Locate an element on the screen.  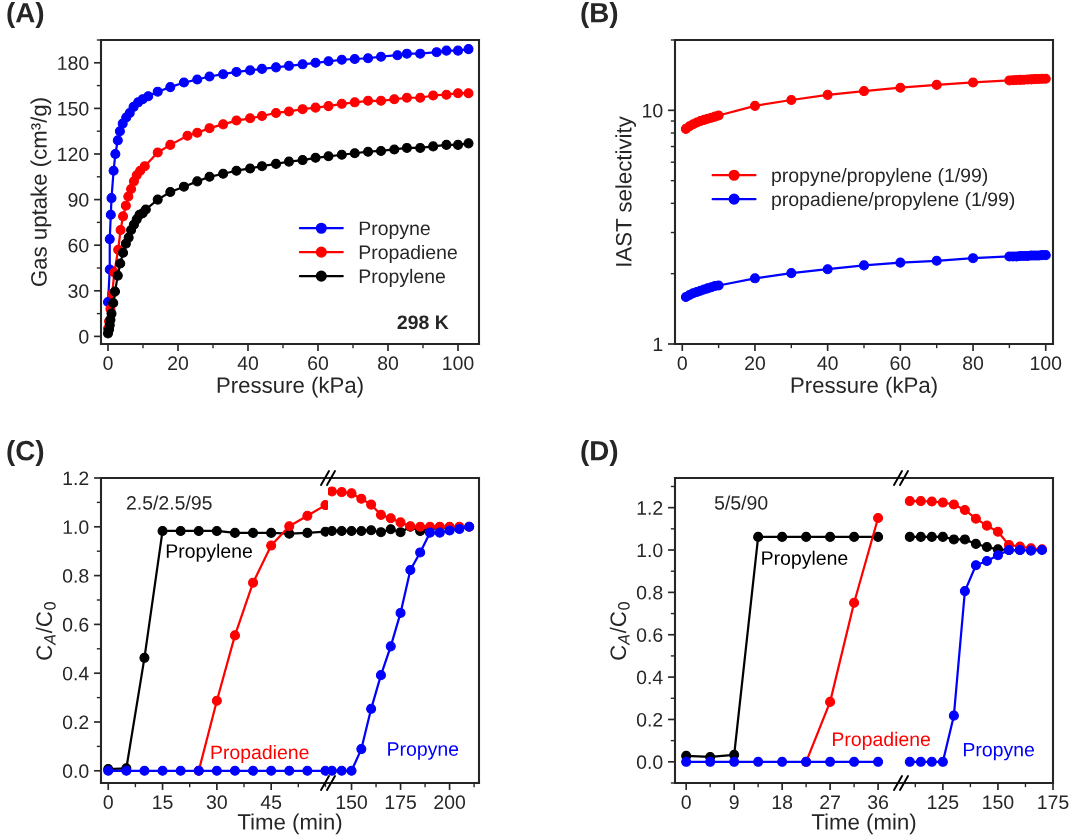
legend-label: Propadiene is located at coordinates (408, 254).